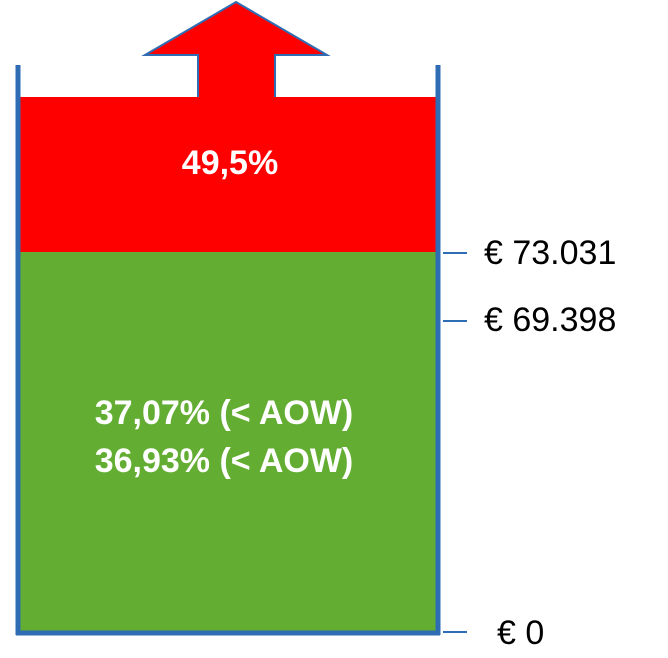 This screenshot has width=668, height=658. I want to click on top-bracket, so click(229, 174).